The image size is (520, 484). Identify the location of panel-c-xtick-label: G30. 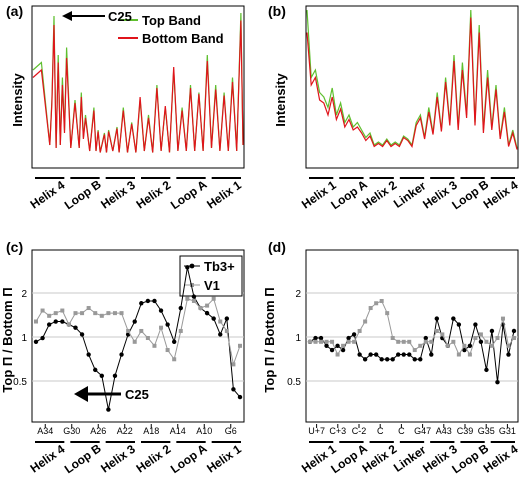
(71, 431).